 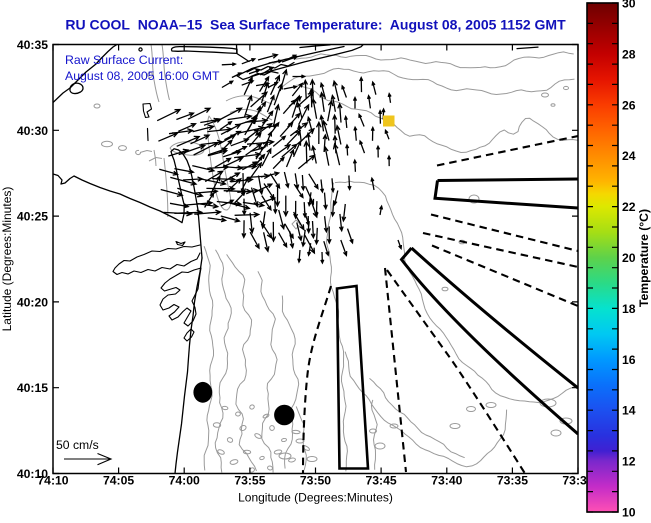 What do you see at coordinates (629, 5) in the screenshot?
I see `svg-text: 30` at bounding box center [629, 5].